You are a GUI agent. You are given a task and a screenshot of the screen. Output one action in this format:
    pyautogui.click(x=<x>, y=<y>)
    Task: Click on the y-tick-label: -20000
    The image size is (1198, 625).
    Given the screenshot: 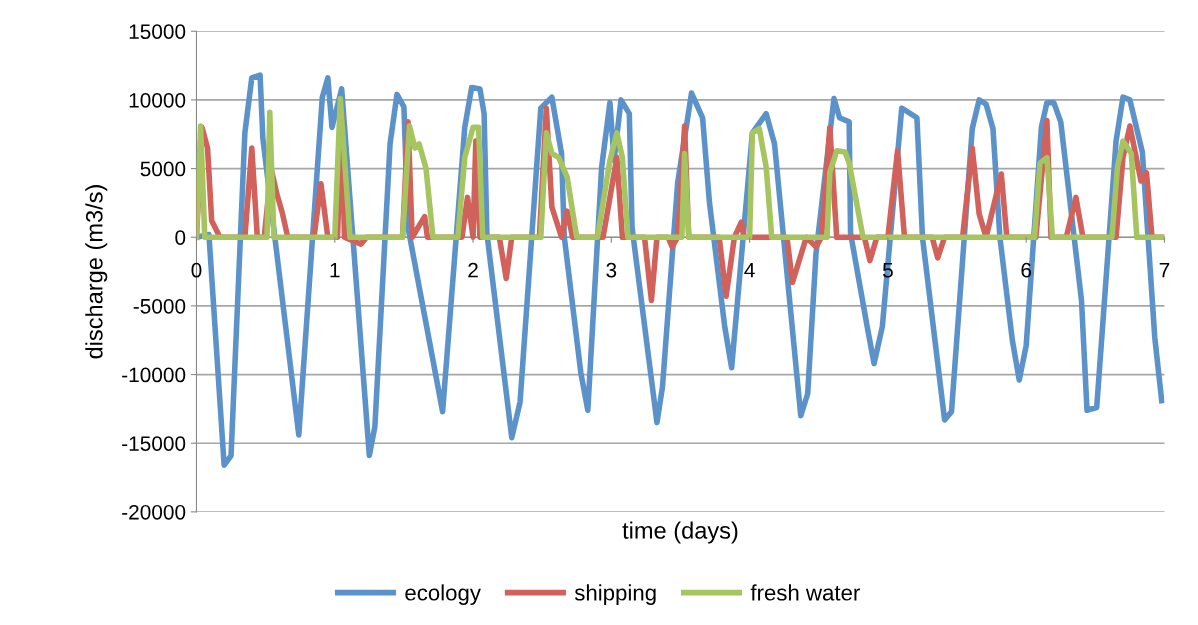 What is the action you would take?
    pyautogui.click(x=154, y=512)
    